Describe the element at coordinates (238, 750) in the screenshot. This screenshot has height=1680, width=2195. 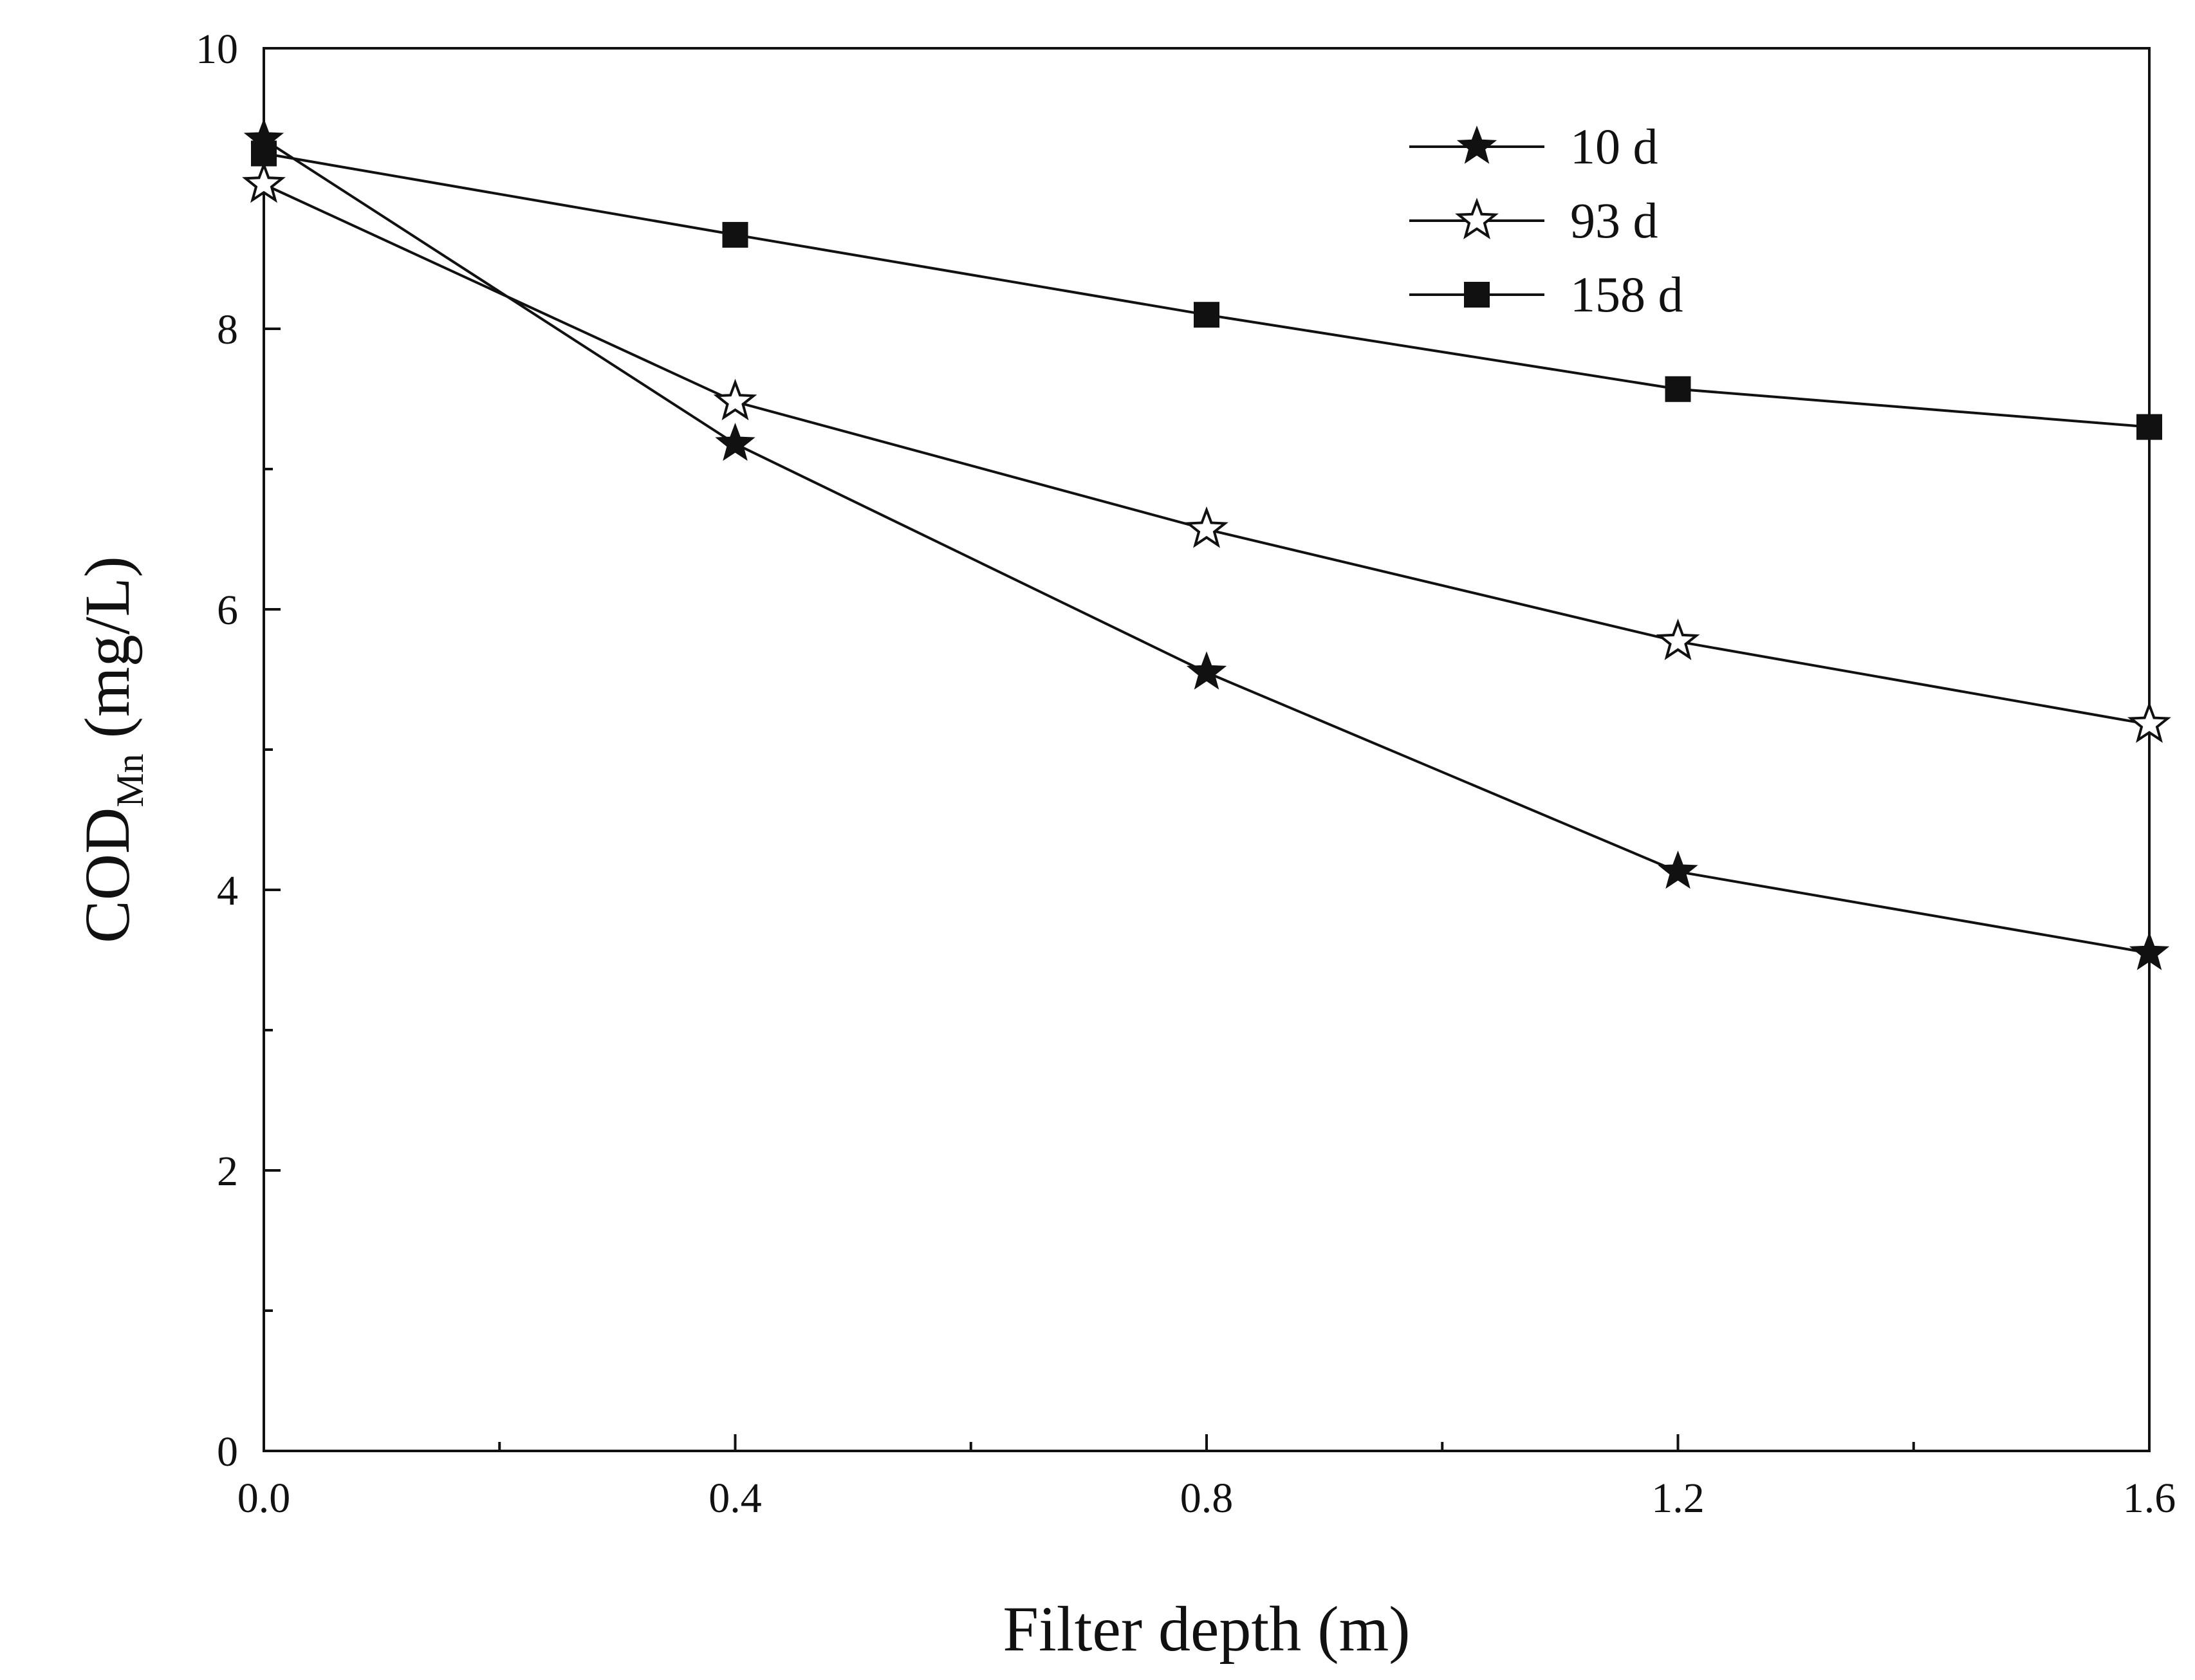
I see `y-axis-ticks: 0 2 4 6 8 10` at that location.